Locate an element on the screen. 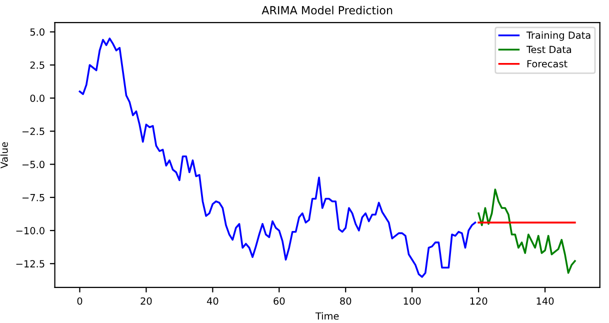 The width and height of the screenshot is (609, 323). x-tick-label: 100 is located at coordinates (412, 301).